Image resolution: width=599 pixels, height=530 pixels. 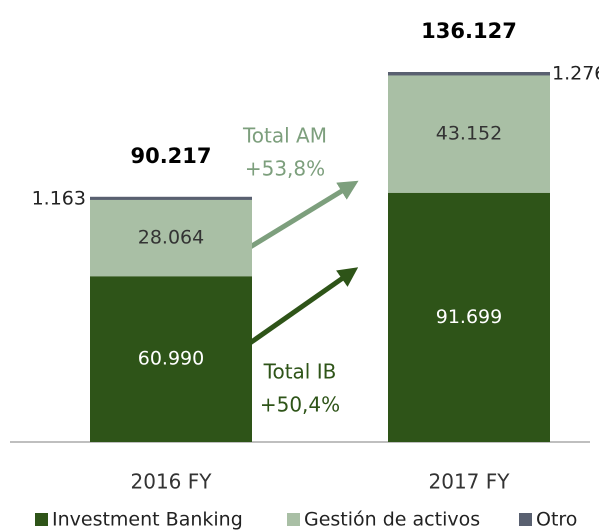 I want to click on x-tick-label: 2016 FY, so click(x=172, y=482).